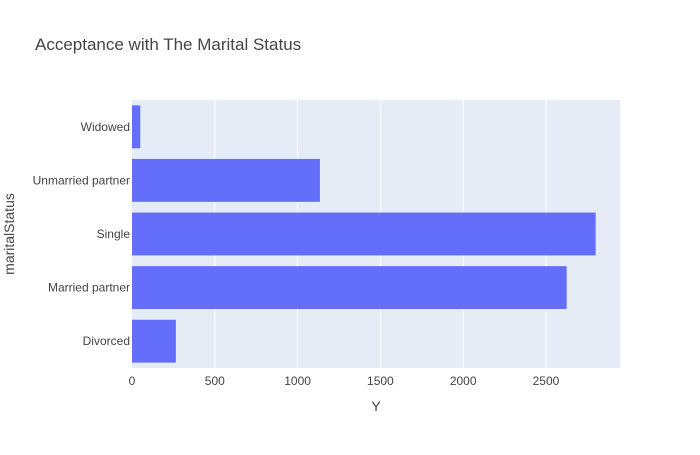  Describe the element at coordinates (215, 381) in the screenshot. I see `x-tick-label: 500` at that location.